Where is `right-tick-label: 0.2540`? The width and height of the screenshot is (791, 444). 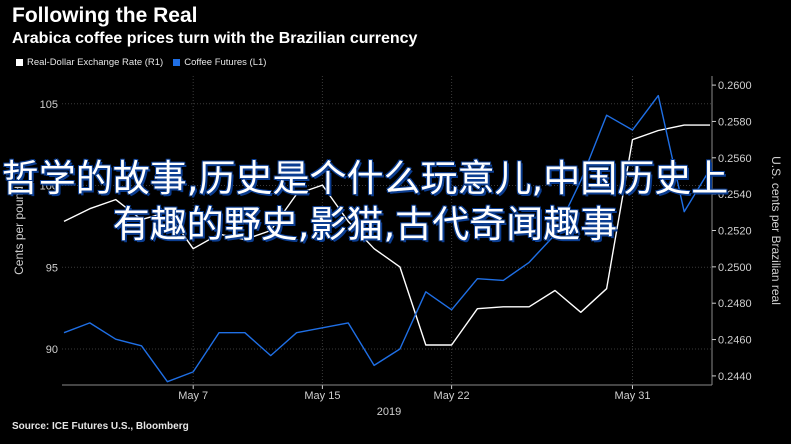 right-tick-label: 0.2540 is located at coordinates (735, 195).